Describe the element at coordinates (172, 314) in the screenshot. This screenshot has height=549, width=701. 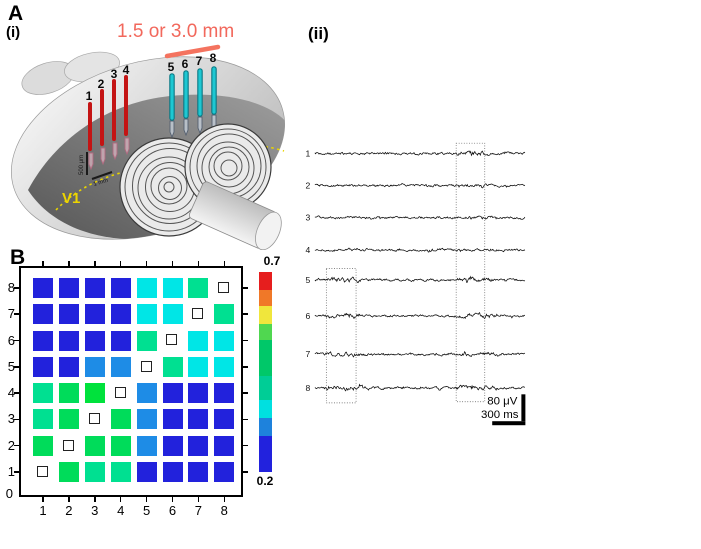
I see `matrix-cell-r7c6` at that location.